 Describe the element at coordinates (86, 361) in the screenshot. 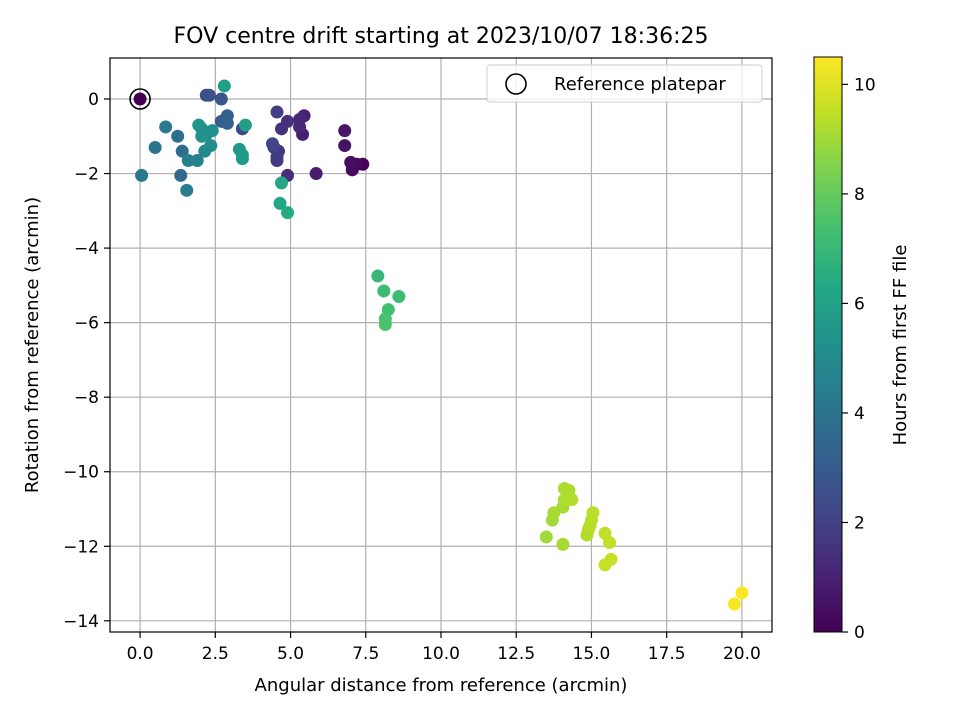

I see `y-axis-ticks: 0 −2 −4 −6 −8 −10 −12 −14` at that location.